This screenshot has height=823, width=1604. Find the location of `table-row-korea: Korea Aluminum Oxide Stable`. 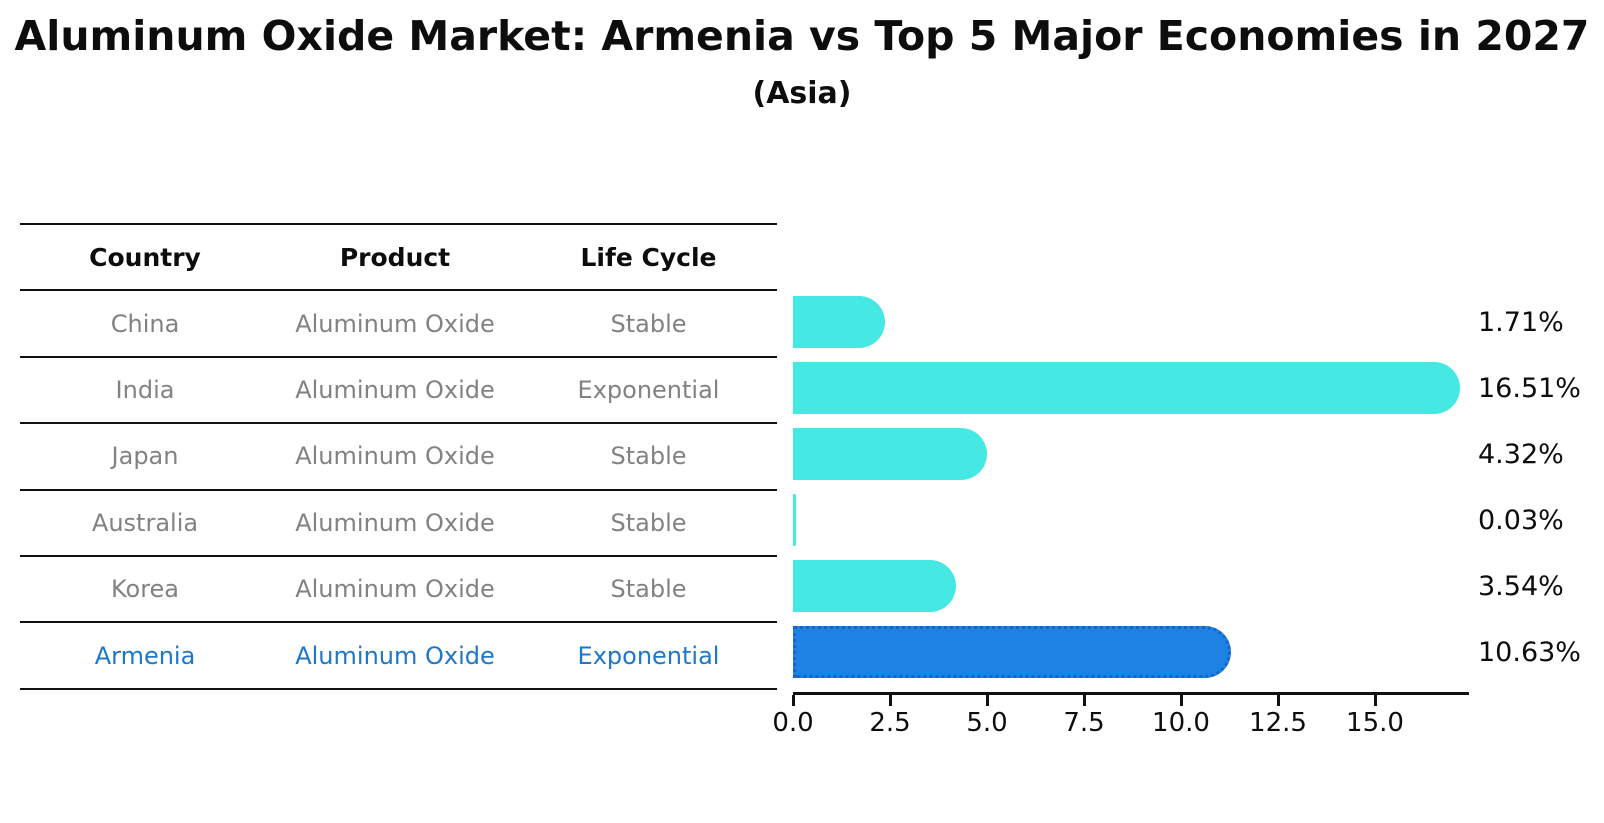

table-row-korea: Korea Aluminum Oxide Stable is located at coordinates (398, 590).